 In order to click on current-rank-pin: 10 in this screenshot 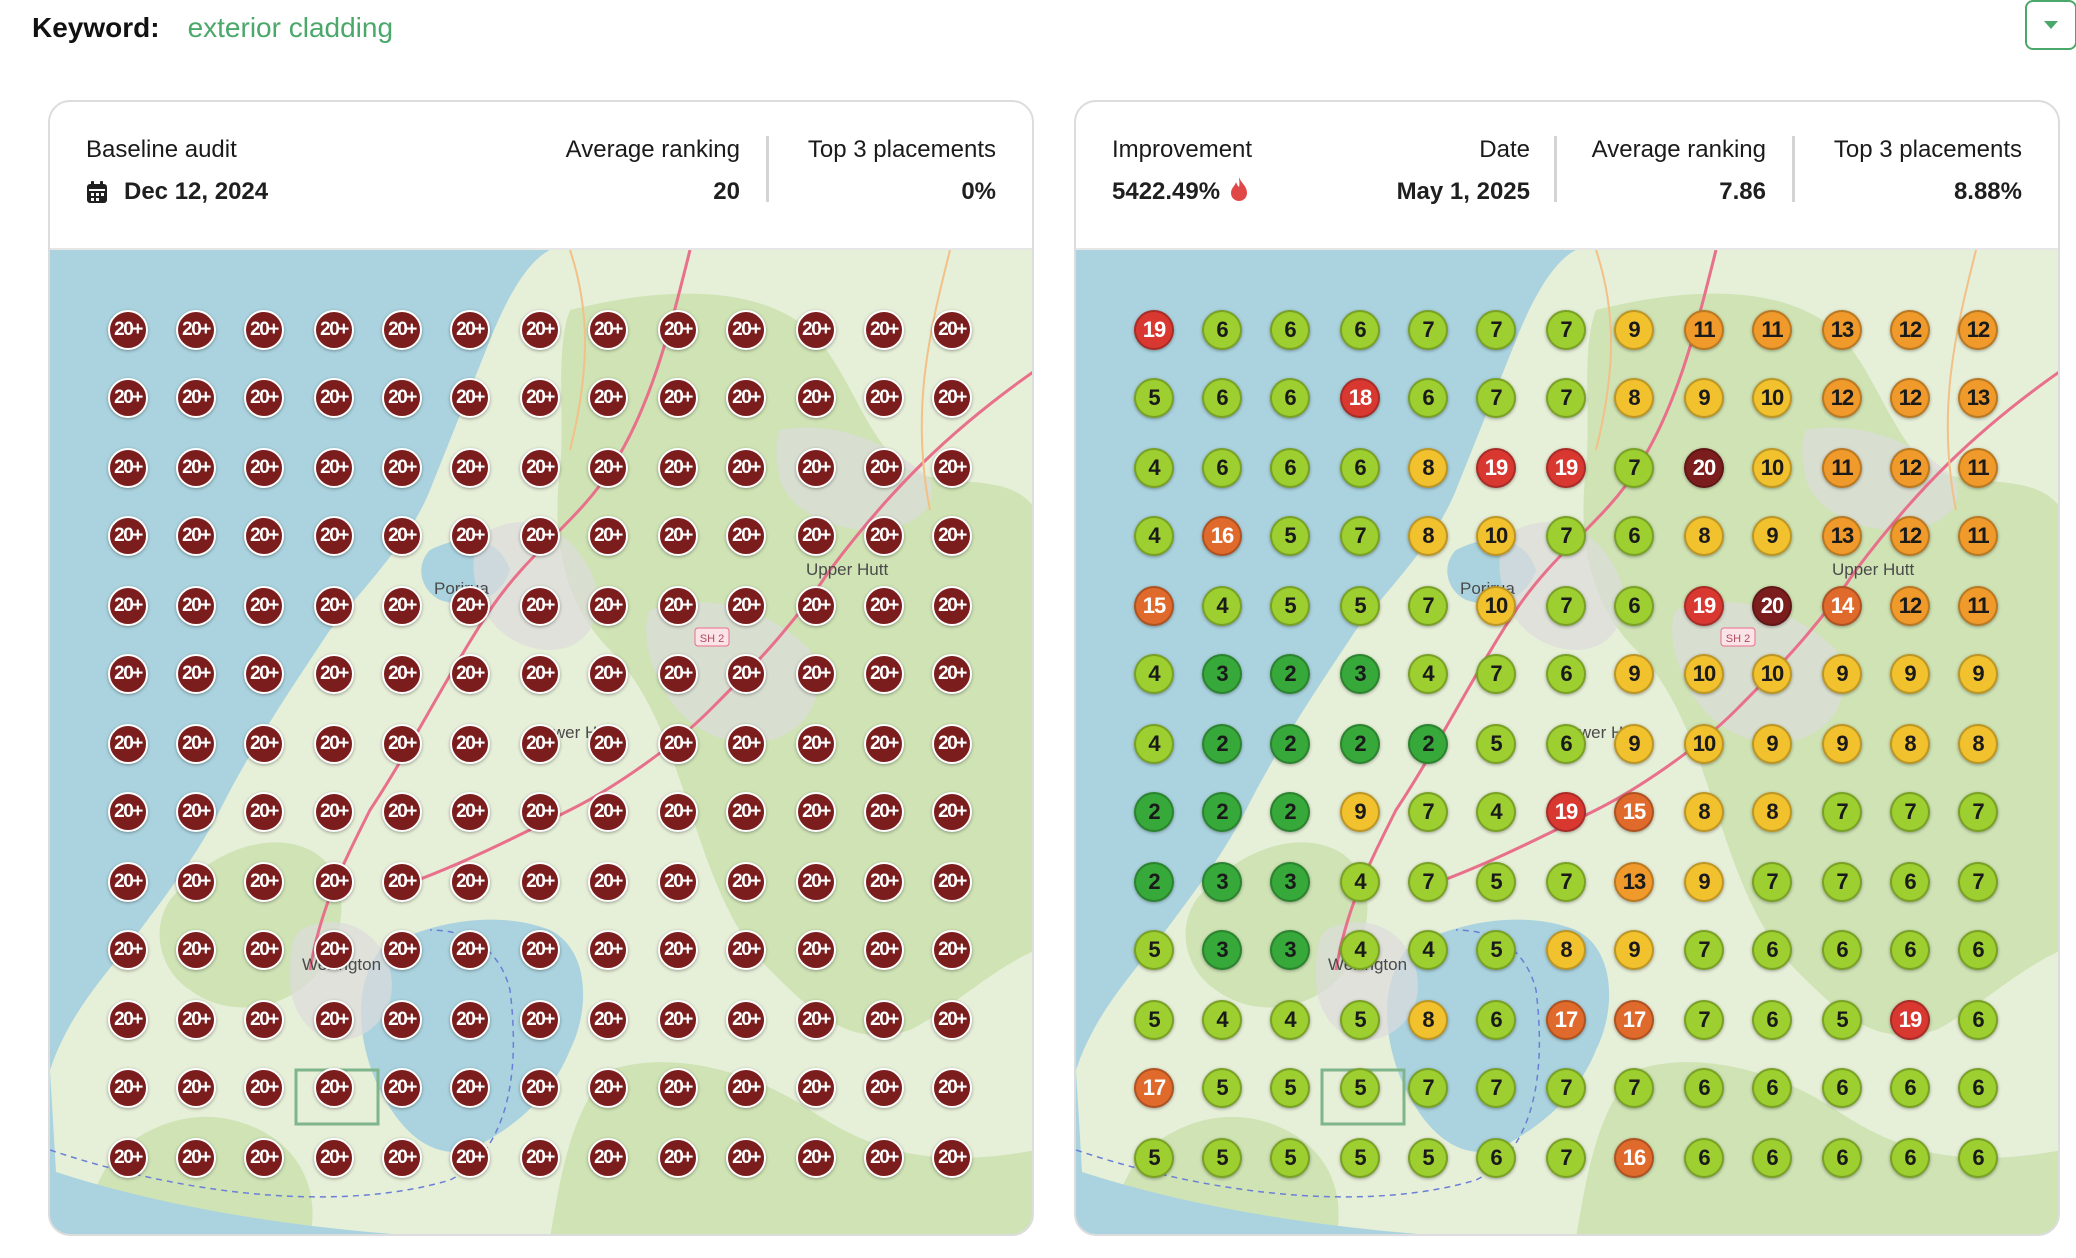, I will do `click(1772, 468)`.